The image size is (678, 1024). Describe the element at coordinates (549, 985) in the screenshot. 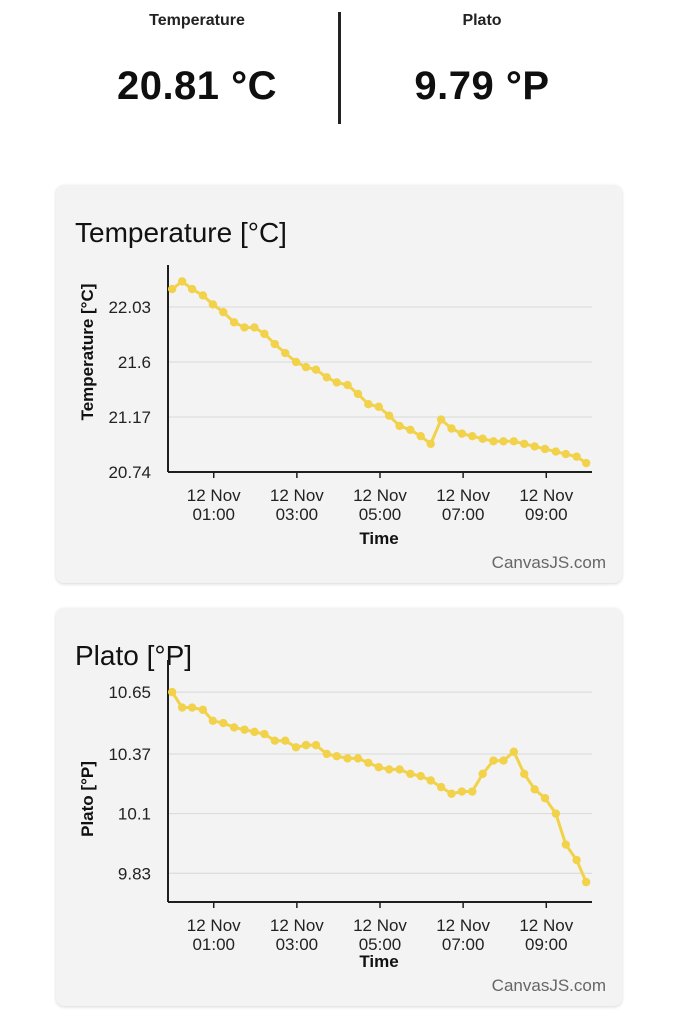

I see `plato-credit: CanvasJS.com` at that location.